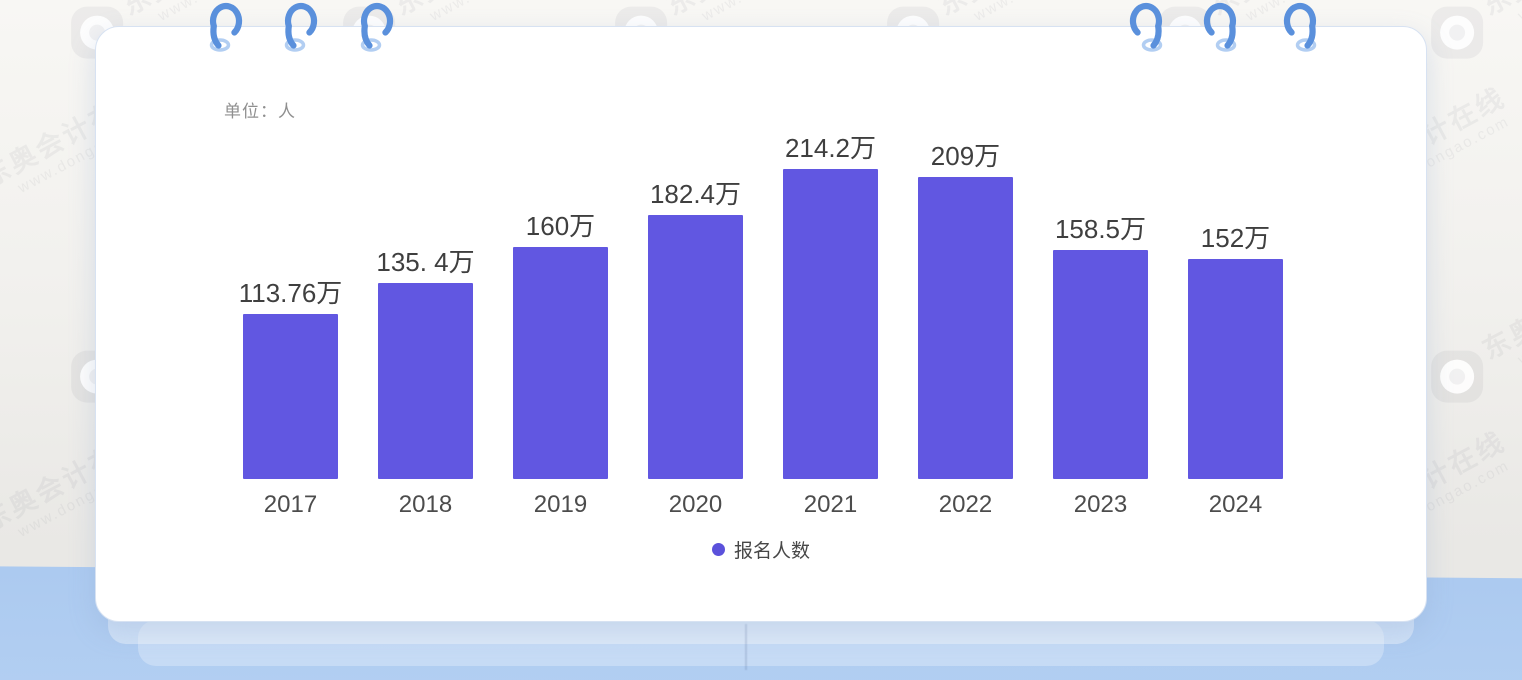  I want to click on bar-column: 160万 2019, so click(560, 365).